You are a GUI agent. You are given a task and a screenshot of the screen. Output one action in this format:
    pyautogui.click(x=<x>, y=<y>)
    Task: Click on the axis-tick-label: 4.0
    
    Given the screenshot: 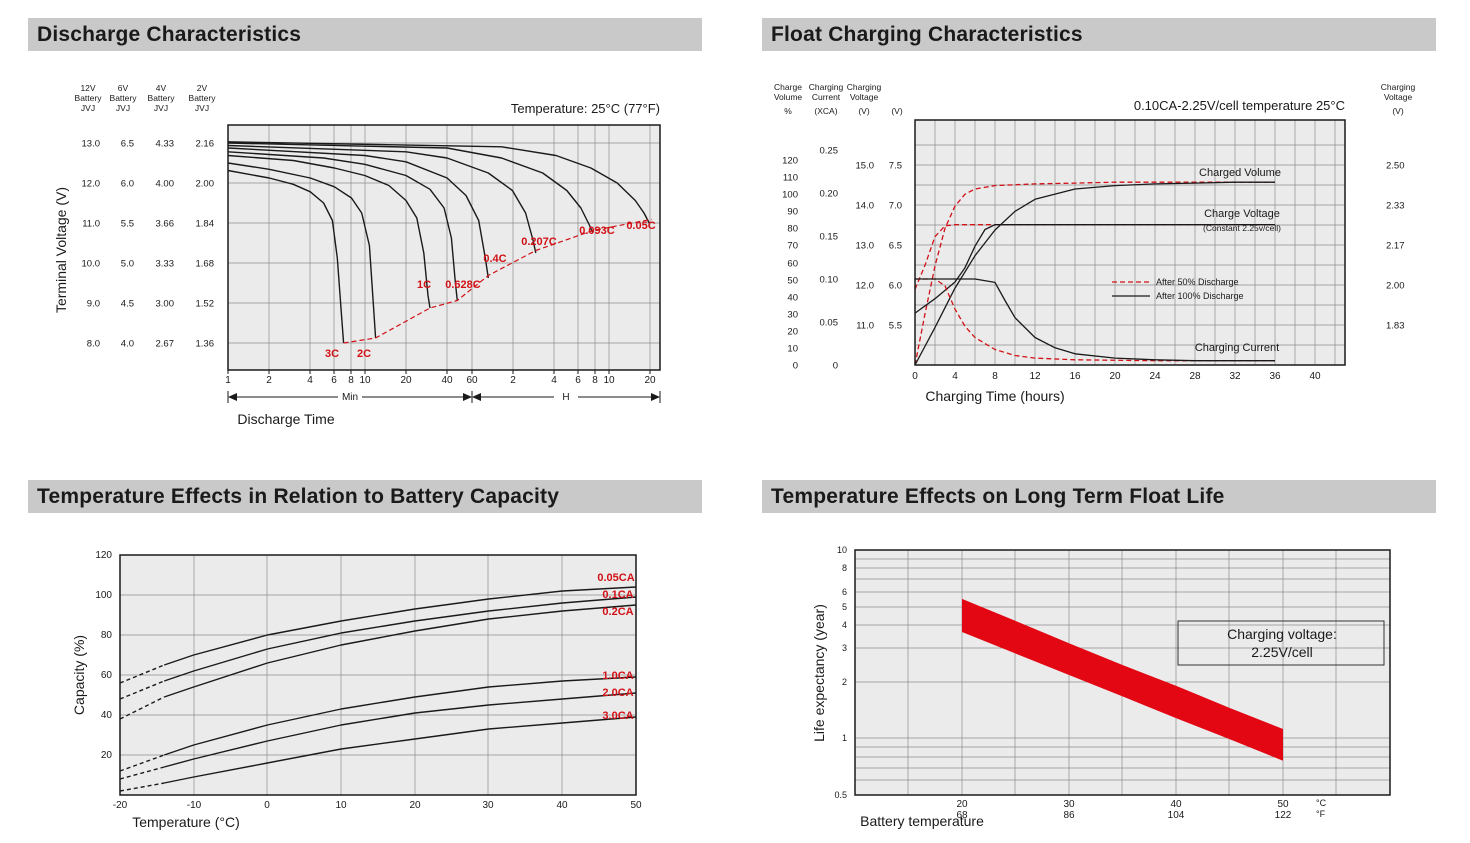 What is the action you would take?
    pyautogui.click(x=127, y=344)
    